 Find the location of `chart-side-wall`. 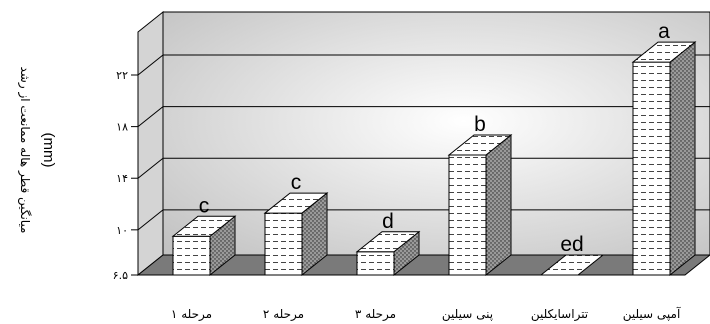

chart-side-wall is located at coordinates (150, 143).